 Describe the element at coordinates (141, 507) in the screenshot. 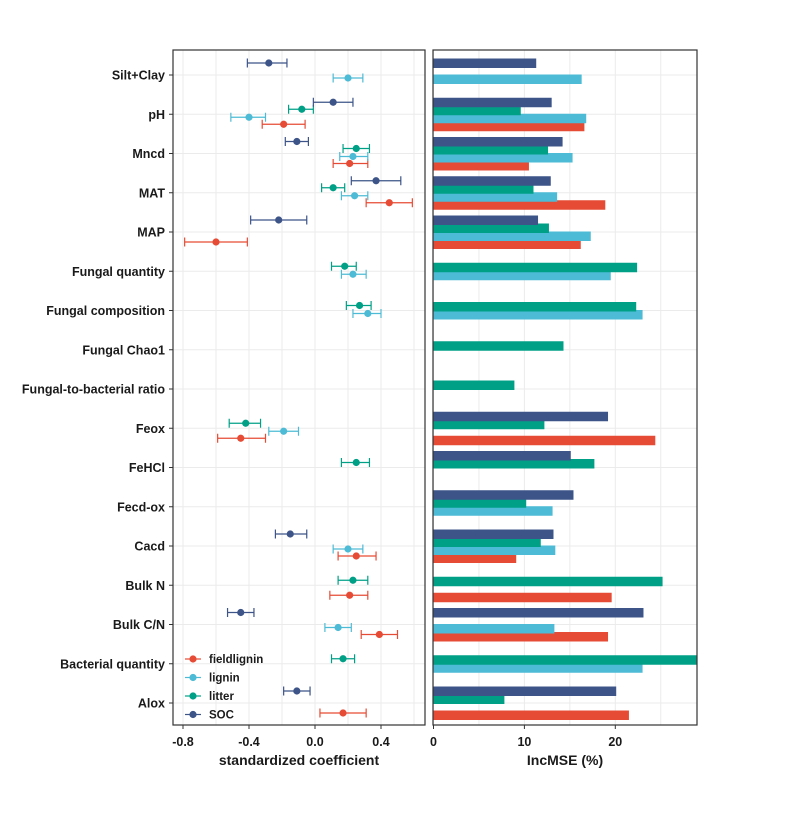

I see `category-label: Fecd-ox` at that location.